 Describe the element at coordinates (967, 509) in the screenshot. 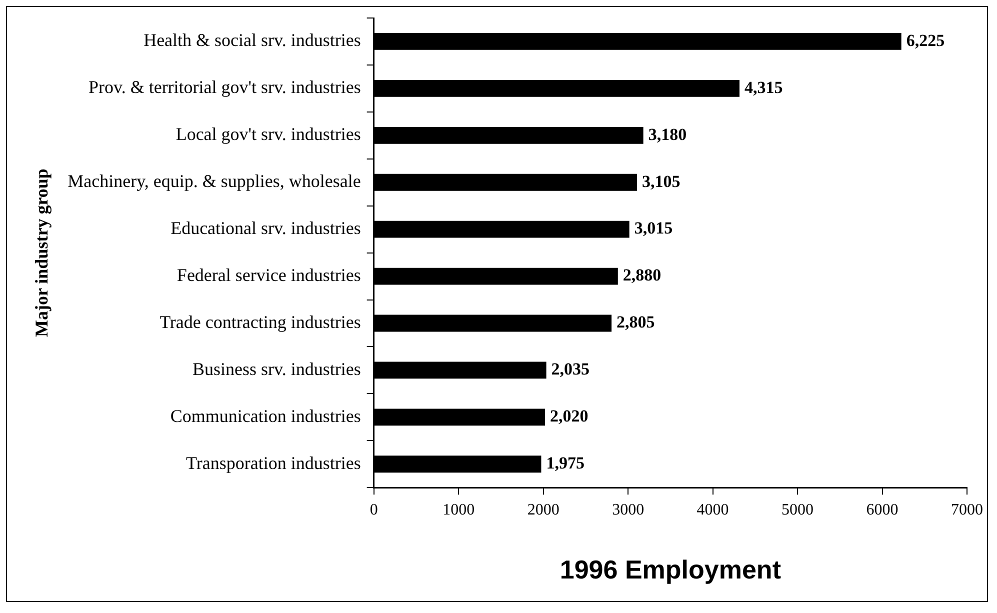

I see `x-tick-label: 7000` at that location.